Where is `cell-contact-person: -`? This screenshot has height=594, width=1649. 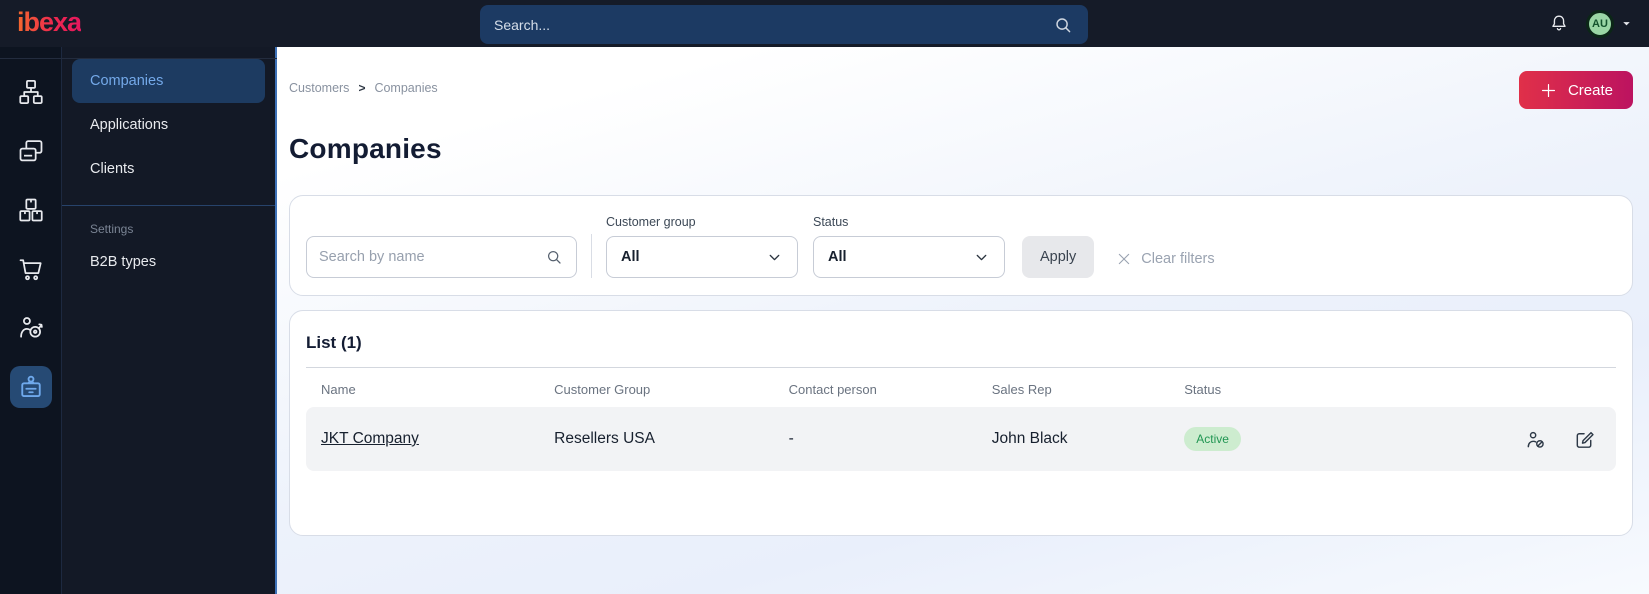
cell-contact-person: - is located at coordinates (791, 438).